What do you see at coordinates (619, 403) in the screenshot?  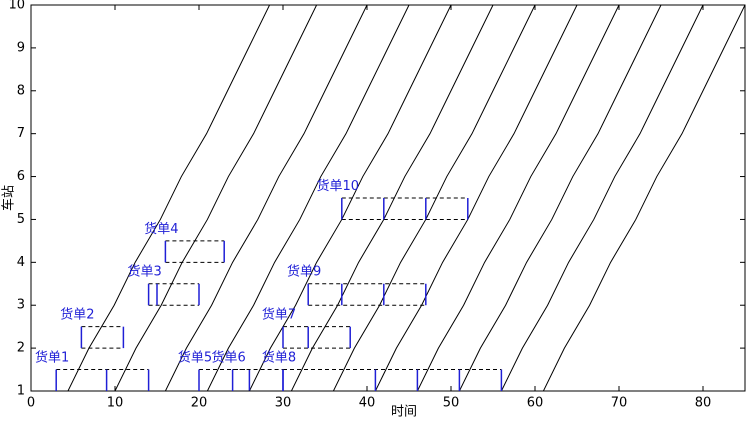 I see `x-tick-label: 70` at bounding box center [619, 403].